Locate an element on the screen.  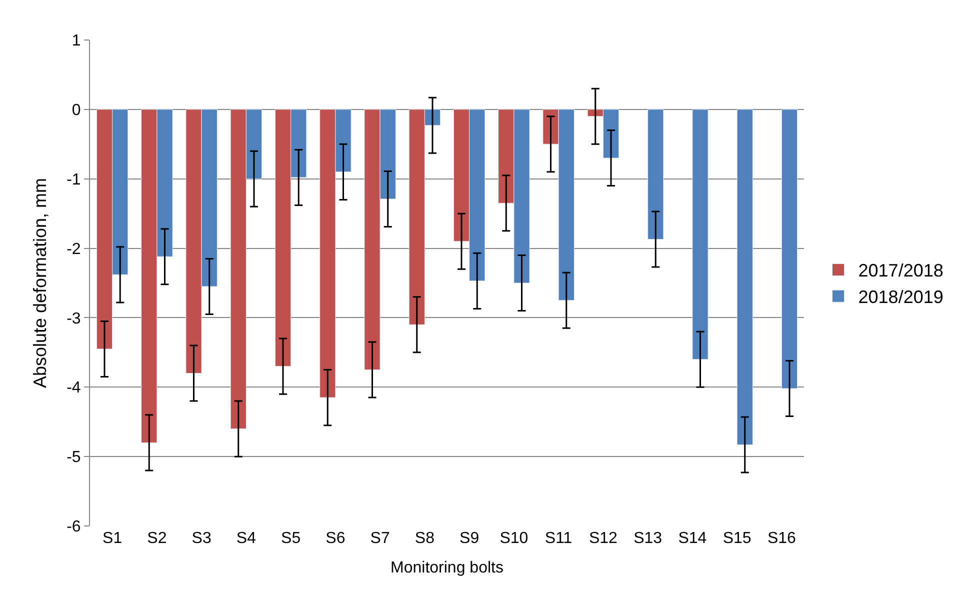
x-tick-label: S16 is located at coordinates (781, 538).